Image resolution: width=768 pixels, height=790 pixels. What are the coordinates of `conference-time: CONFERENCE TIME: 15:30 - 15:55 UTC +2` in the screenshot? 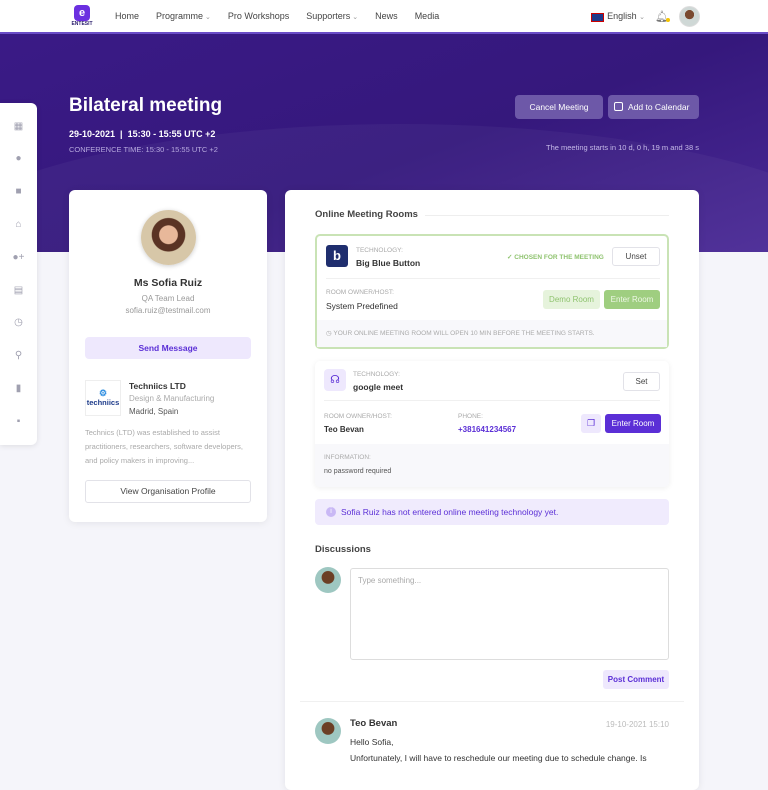 It's located at (143, 149).